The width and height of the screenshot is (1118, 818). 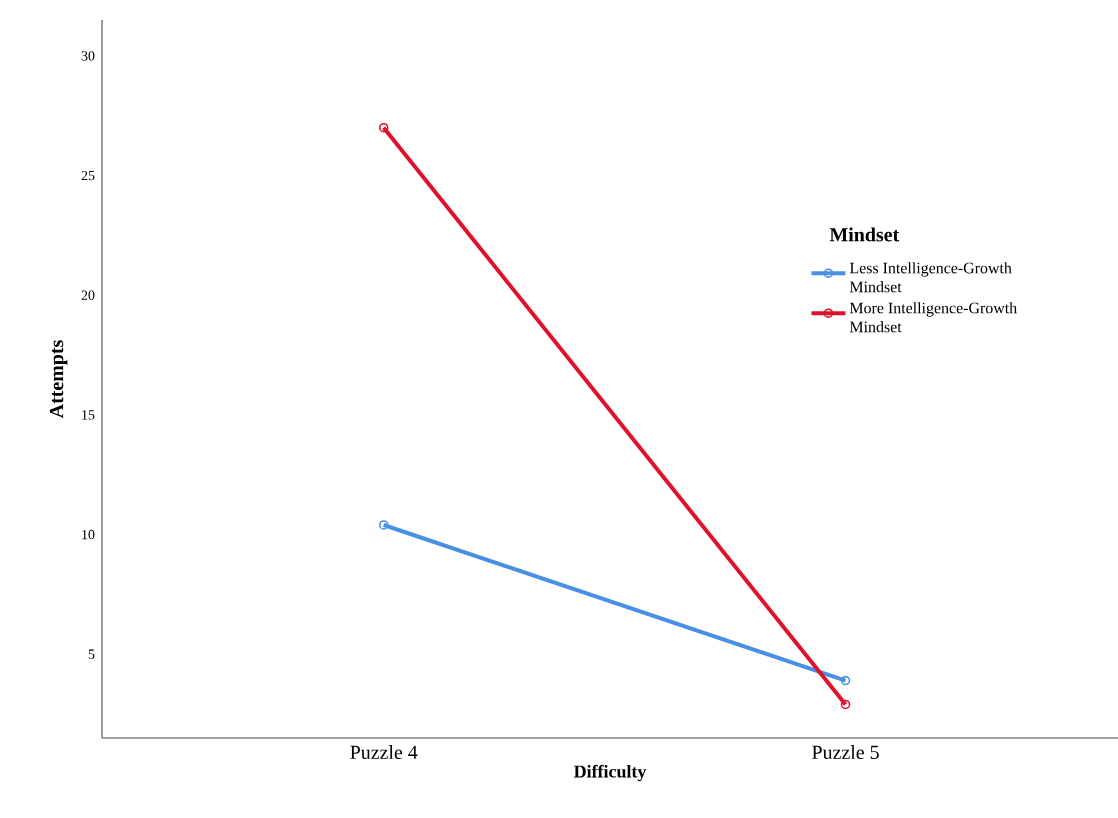 What do you see at coordinates (864, 234) in the screenshot?
I see `legend-title: Mindset` at bounding box center [864, 234].